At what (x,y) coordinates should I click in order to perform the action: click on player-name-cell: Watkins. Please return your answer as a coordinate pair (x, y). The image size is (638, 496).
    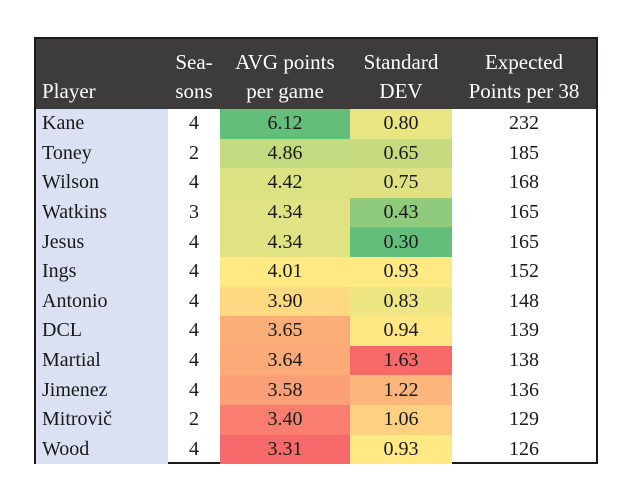
    Looking at the image, I should click on (102, 212).